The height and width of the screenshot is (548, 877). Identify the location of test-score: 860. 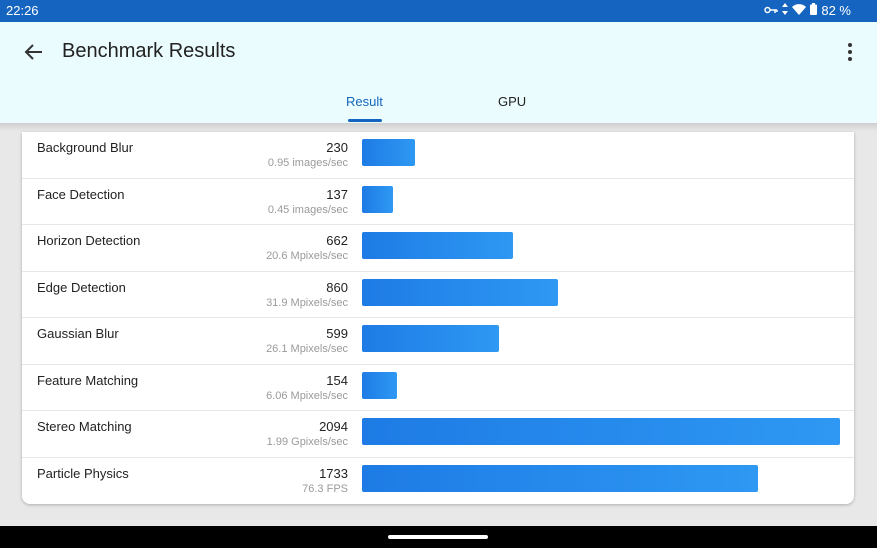
(337, 287).